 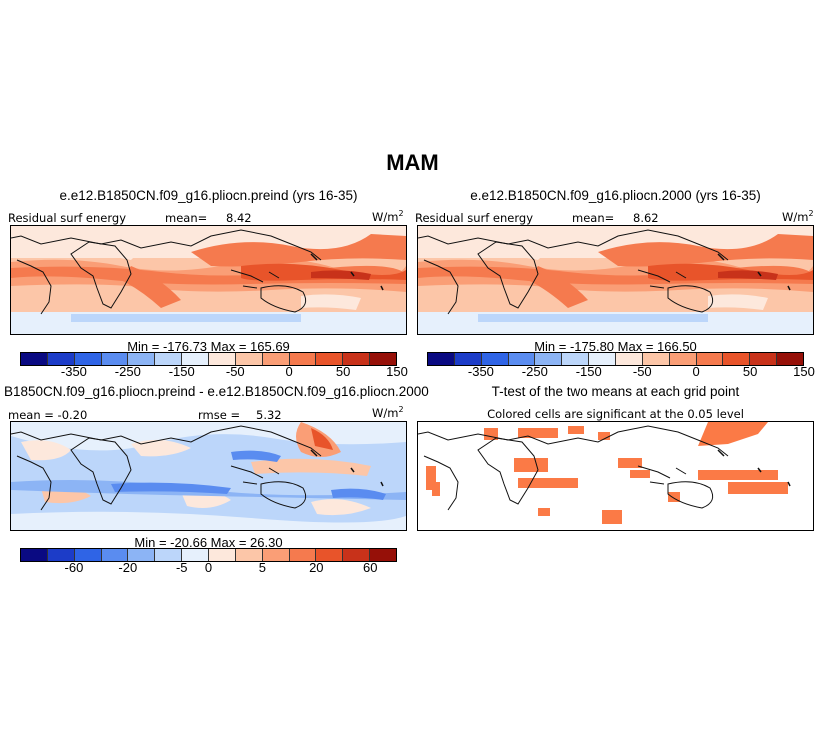 I want to click on panel2-mean-label: mean=, so click(x=593, y=218).